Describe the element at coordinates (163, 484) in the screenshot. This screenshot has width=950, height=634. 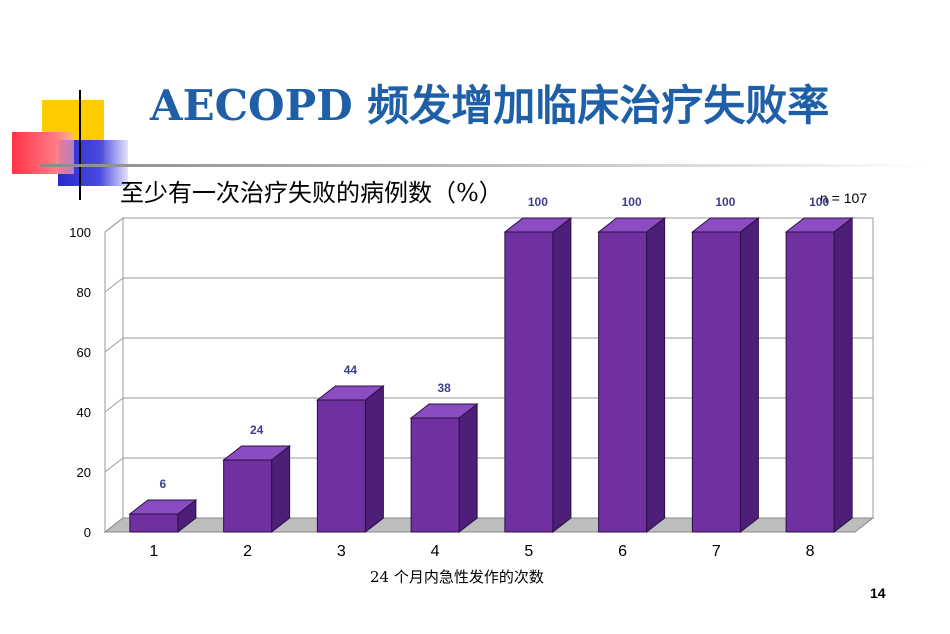
I see `bar-value-label: 6` at that location.